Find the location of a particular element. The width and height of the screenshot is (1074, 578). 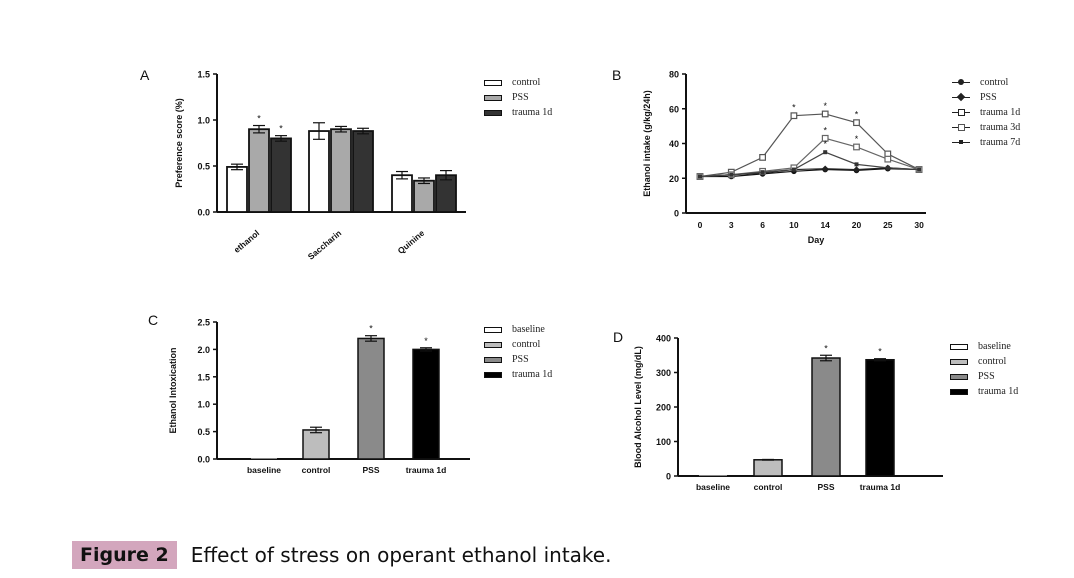

legend-item: trauma 7d is located at coordinates (986, 142).